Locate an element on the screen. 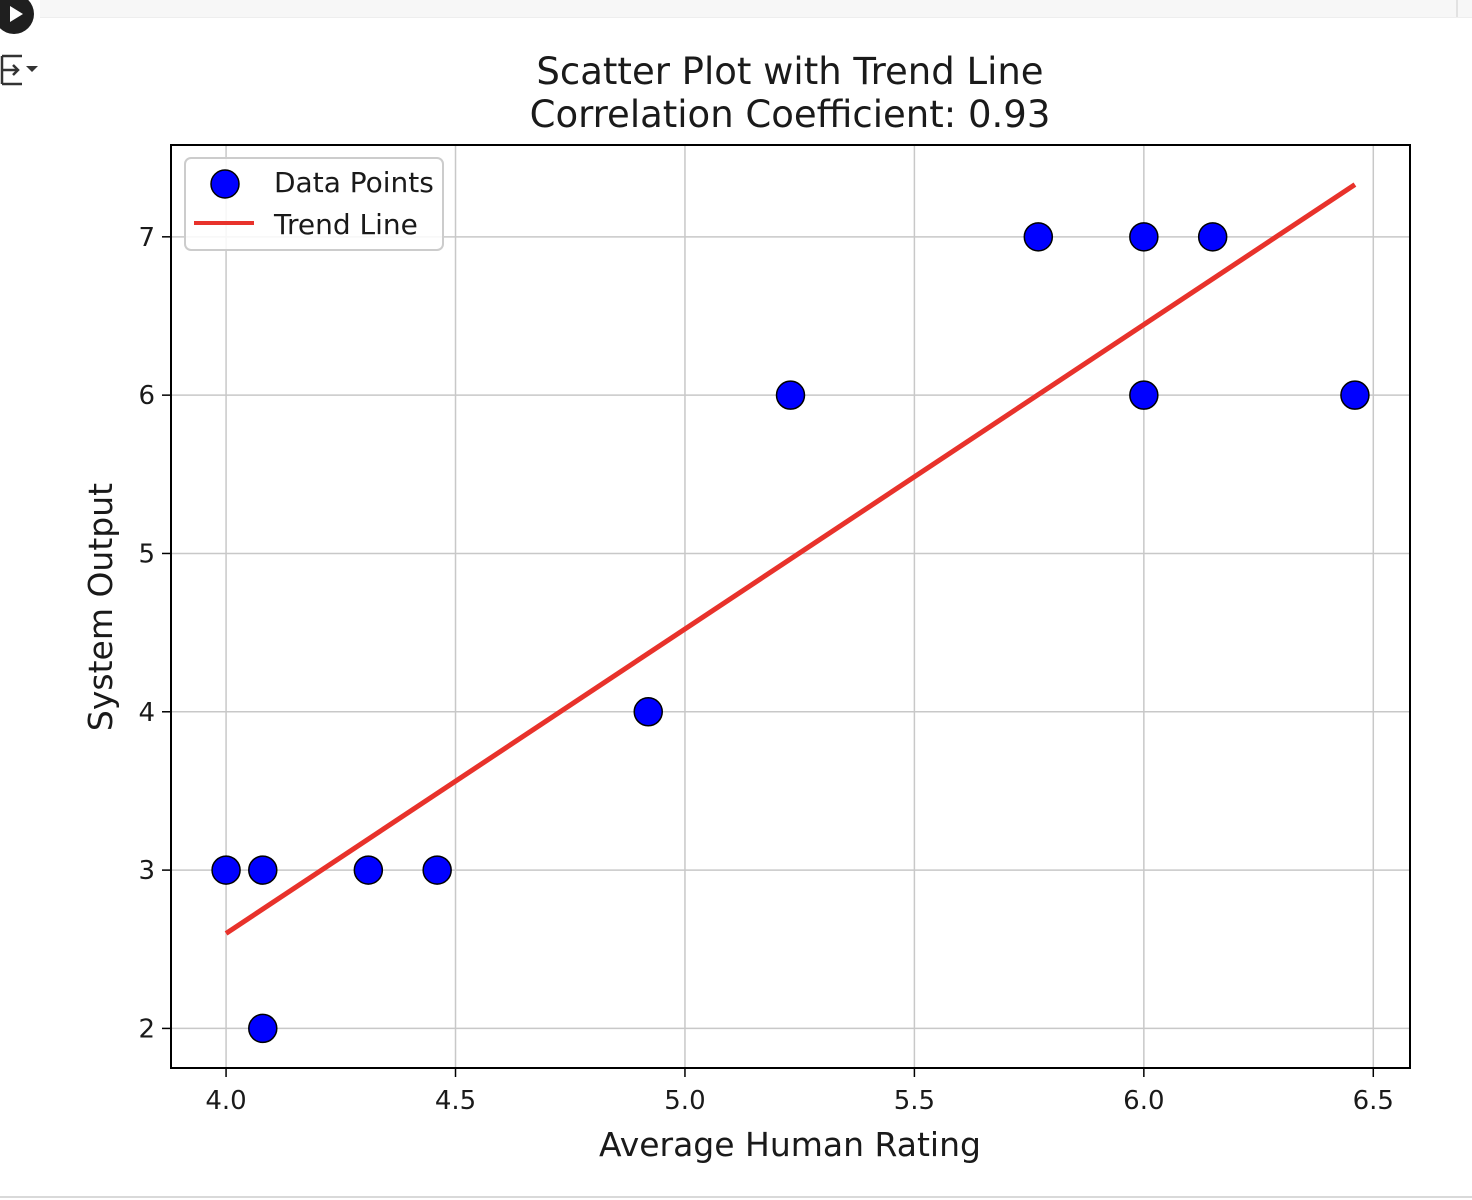 Image resolution: width=1472 pixels, height=1200 pixels. x-tick-label: 5.0 is located at coordinates (684, 1101).